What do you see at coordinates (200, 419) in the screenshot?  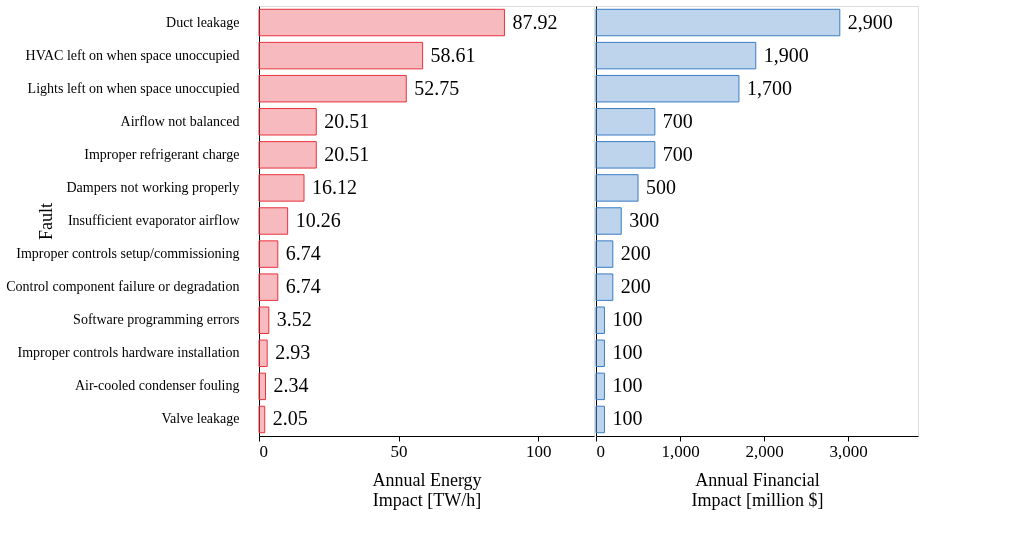 I see `y-tick-label: Valve leakage` at bounding box center [200, 419].